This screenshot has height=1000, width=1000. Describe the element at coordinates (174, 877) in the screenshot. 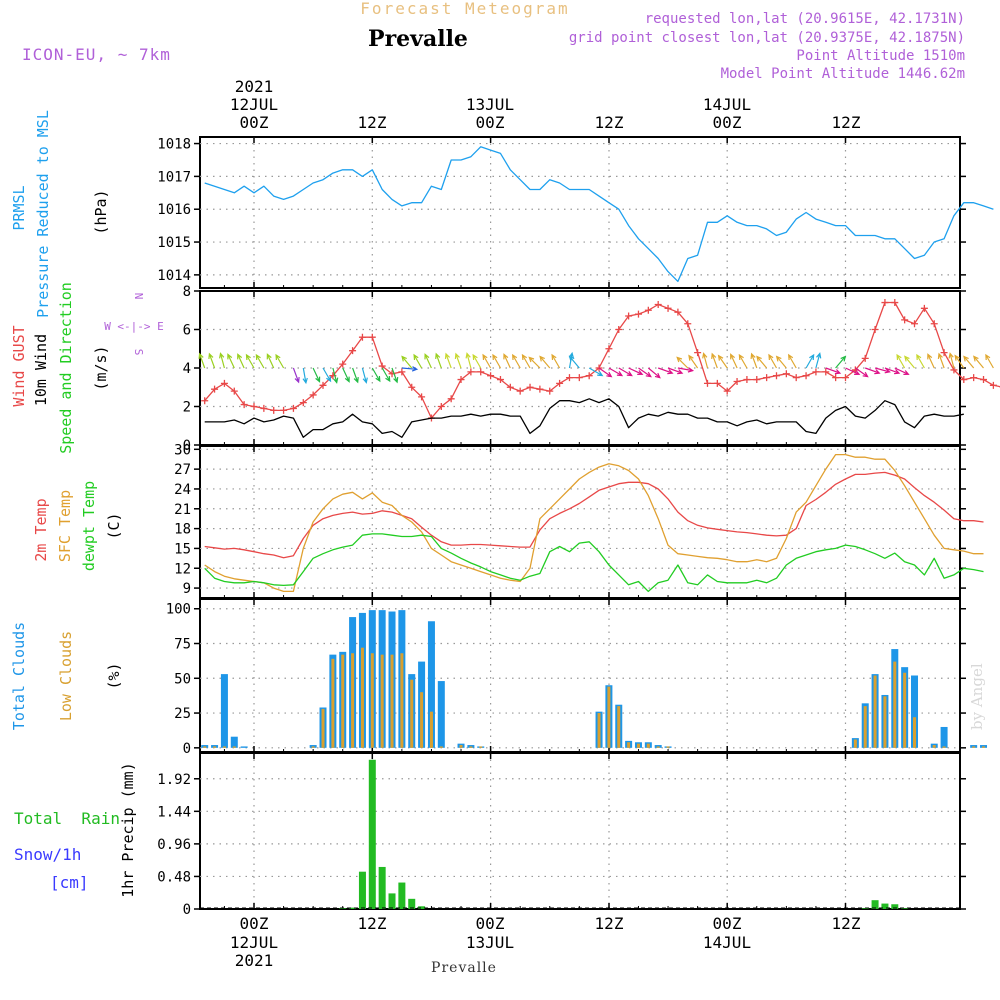

I see `y-tick-label: 0.48` at that location.